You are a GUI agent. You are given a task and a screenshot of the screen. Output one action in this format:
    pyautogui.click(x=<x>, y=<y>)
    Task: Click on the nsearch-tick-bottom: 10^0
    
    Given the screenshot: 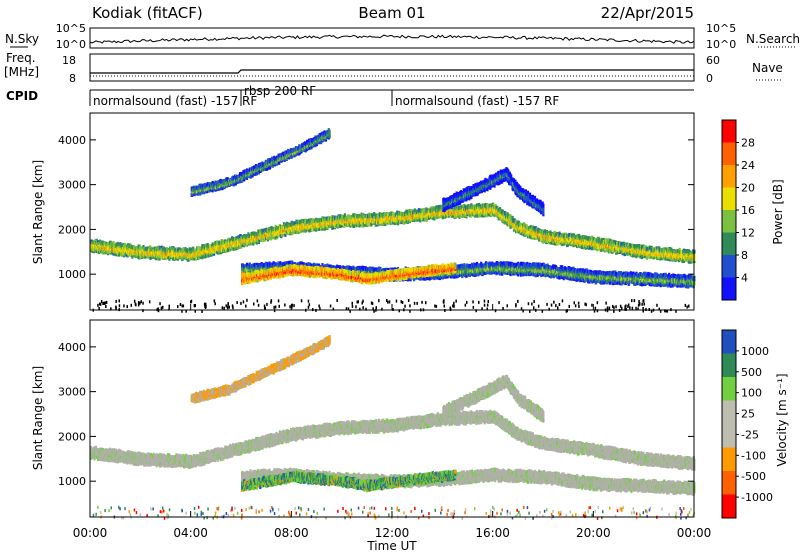 What is the action you would take?
    pyautogui.click(x=721, y=44)
    